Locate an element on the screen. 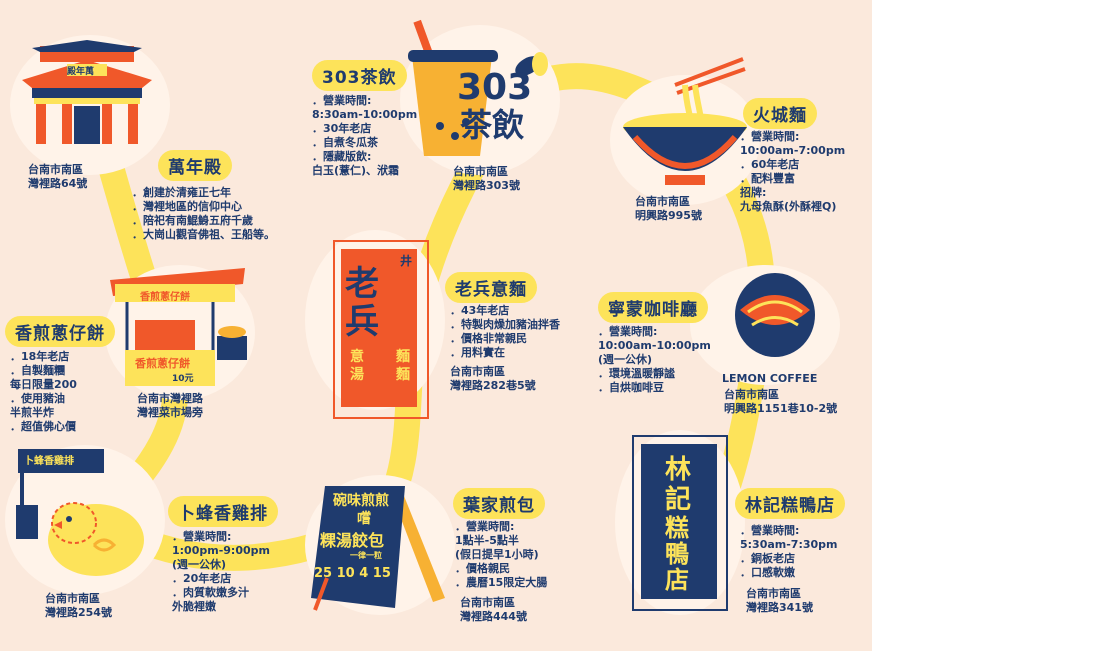 This screenshot has height=651, width=1120. tea-cup-text-1: 303 is located at coordinates (495, 87).